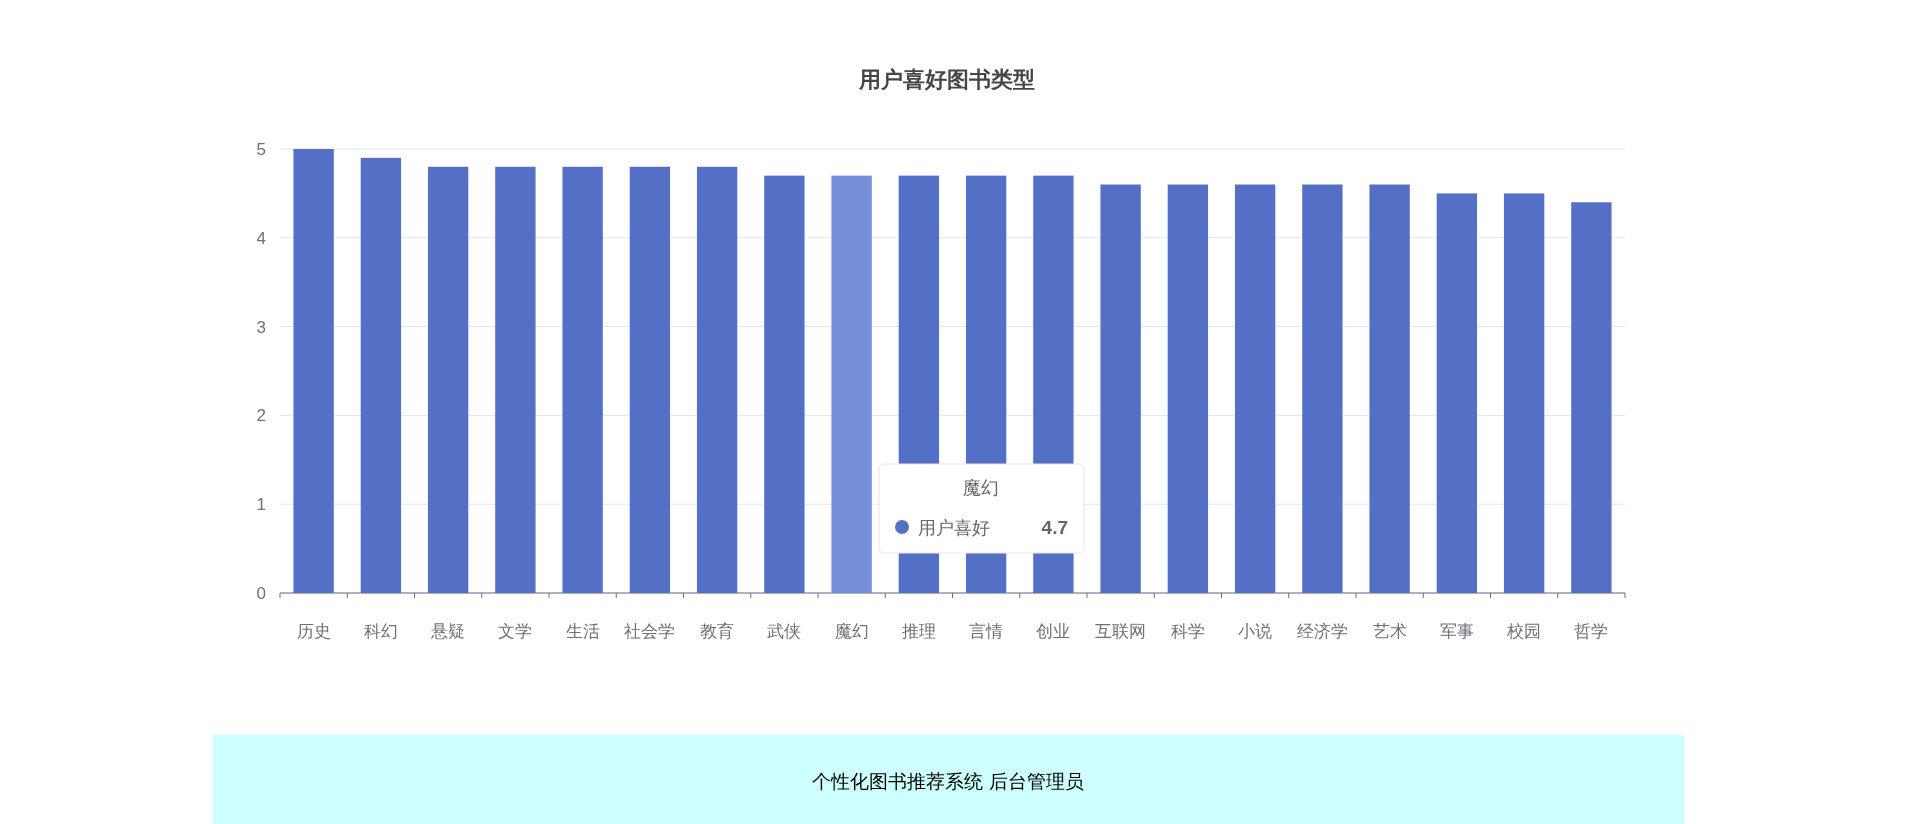  I want to click on x-tick-label: 推理, so click(918, 631).